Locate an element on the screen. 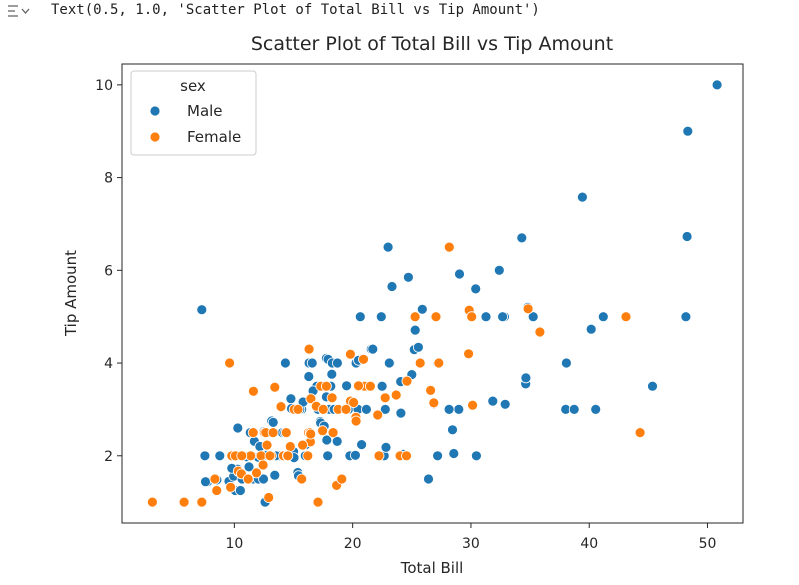 This screenshot has width=799, height=585. y-axis-label: Tip Amount is located at coordinates (71, 293).